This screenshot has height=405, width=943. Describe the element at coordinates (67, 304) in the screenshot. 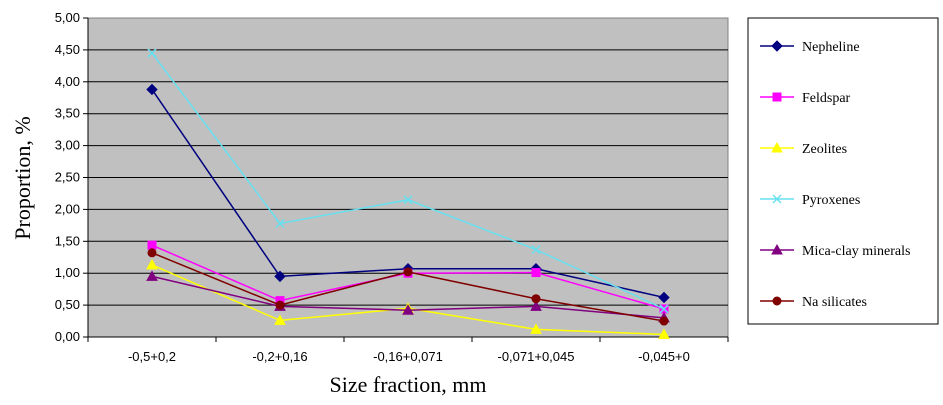

I see `y-tick-label: 0,50` at that location.